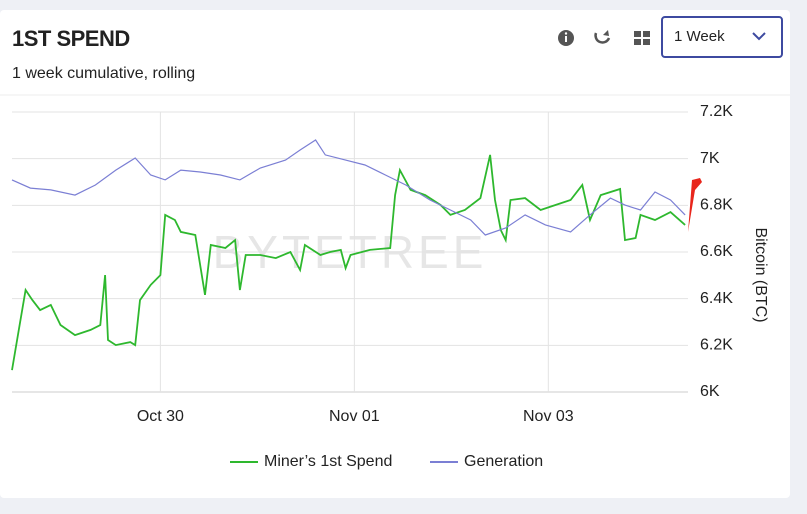 This screenshot has height=514, width=807. Describe the element at coordinates (710, 158) in the screenshot. I see `y-tick-label: 7K` at that location.